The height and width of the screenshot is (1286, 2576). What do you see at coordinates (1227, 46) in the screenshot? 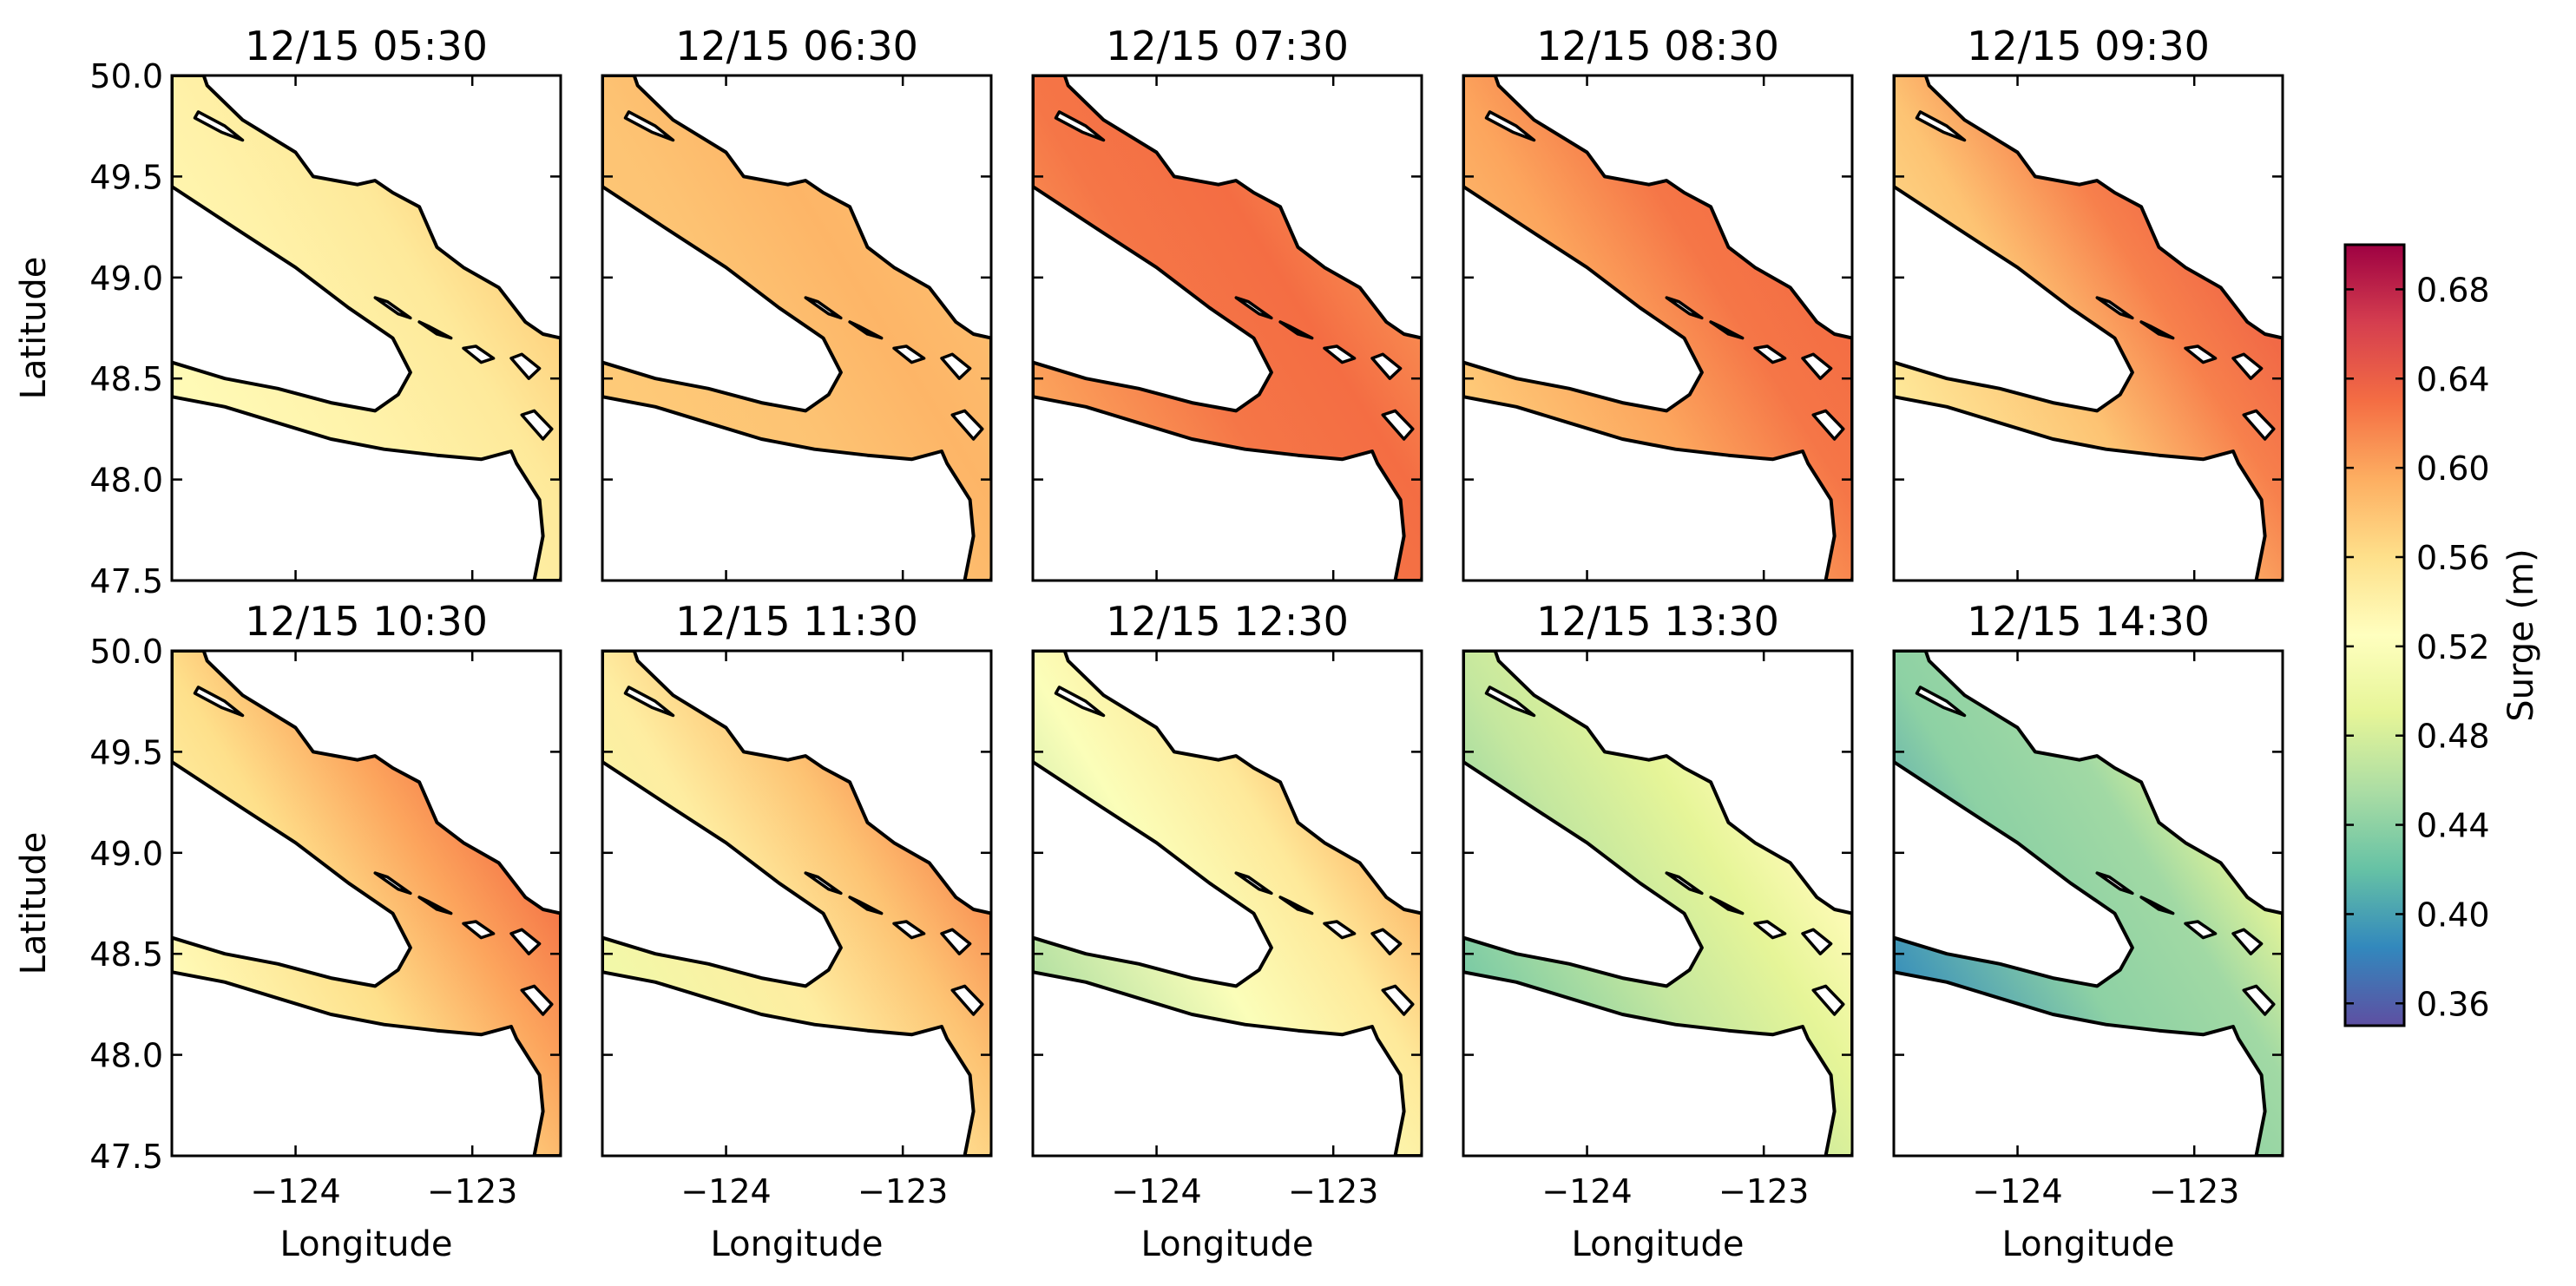
I see `panel-title: 12/15 07:30` at bounding box center [1227, 46].